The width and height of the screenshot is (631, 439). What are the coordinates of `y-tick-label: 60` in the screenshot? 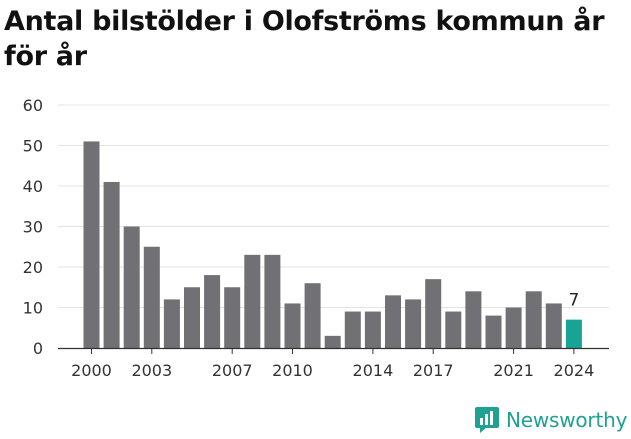 It's located at (33, 105).